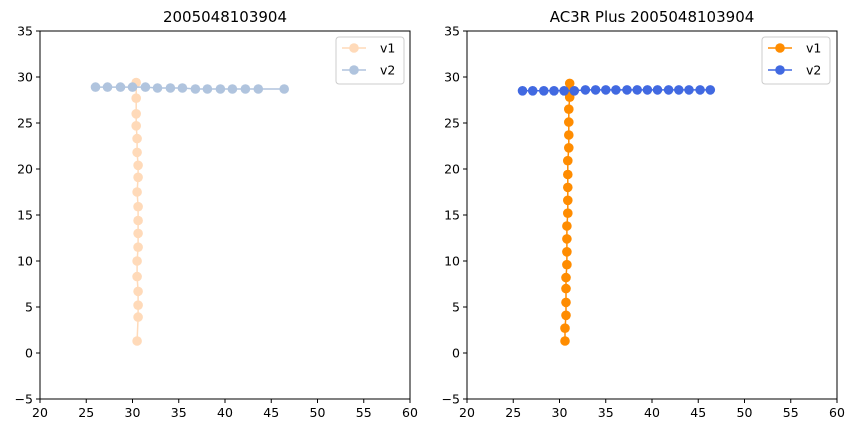 The height and width of the screenshot is (433, 856). I want to click on y-tick-label: 5, so click(456, 307).